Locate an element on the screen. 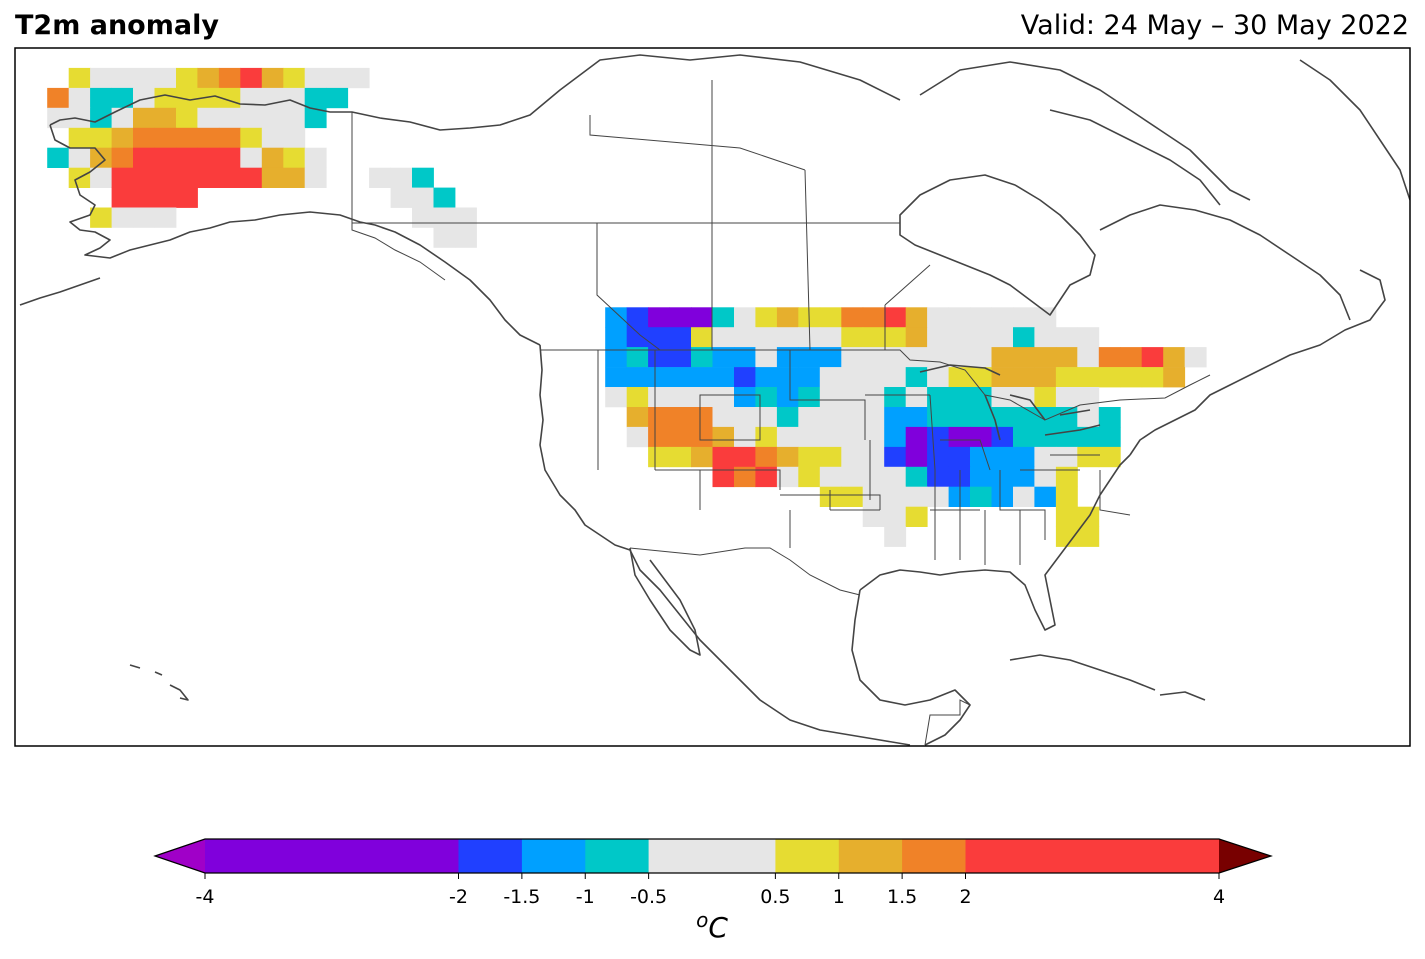 This screenshot has height=959, width=1425. coastline-us-west is located at coordinates (725, 545).